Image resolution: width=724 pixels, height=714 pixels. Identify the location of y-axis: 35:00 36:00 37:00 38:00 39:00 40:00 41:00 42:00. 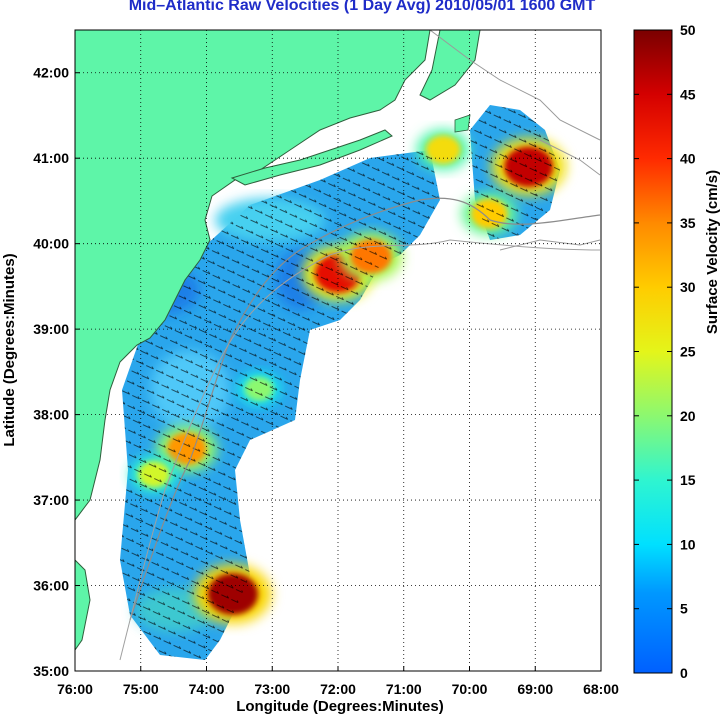
(56, 372).